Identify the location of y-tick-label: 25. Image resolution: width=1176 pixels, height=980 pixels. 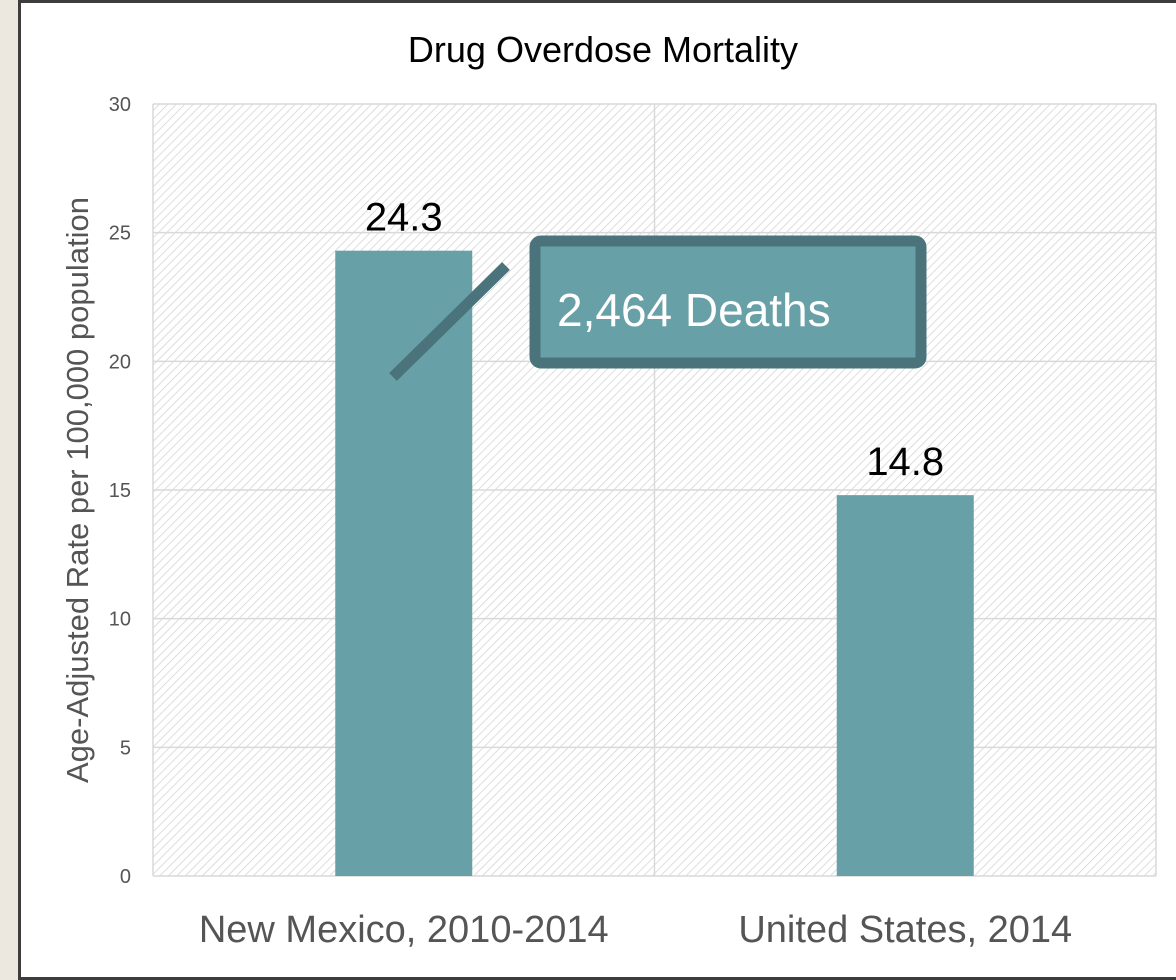
(120, 234).